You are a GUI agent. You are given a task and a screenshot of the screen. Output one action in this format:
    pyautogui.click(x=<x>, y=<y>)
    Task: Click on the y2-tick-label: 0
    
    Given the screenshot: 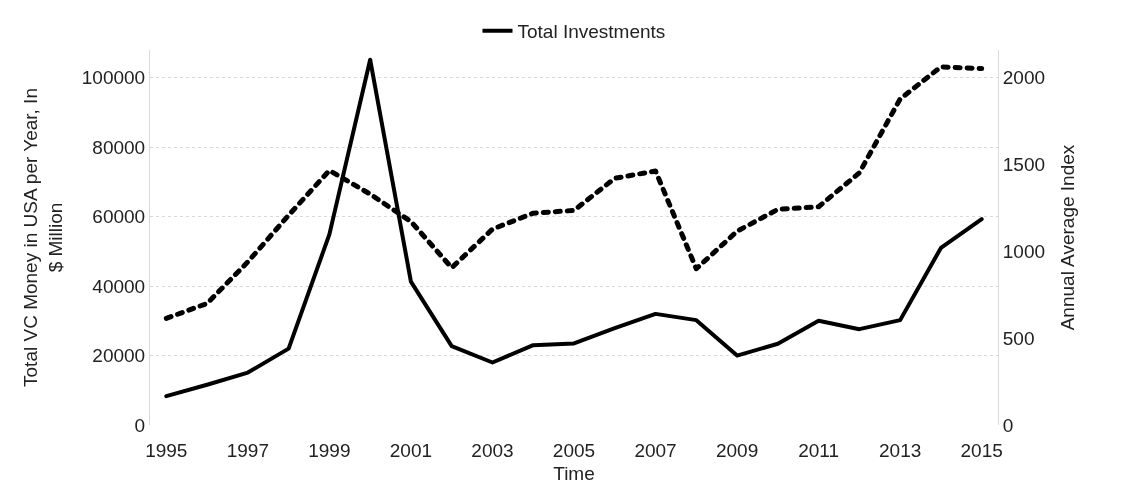 What is the action you would take?
    pyautogui.click(x=1008, y=425)
    